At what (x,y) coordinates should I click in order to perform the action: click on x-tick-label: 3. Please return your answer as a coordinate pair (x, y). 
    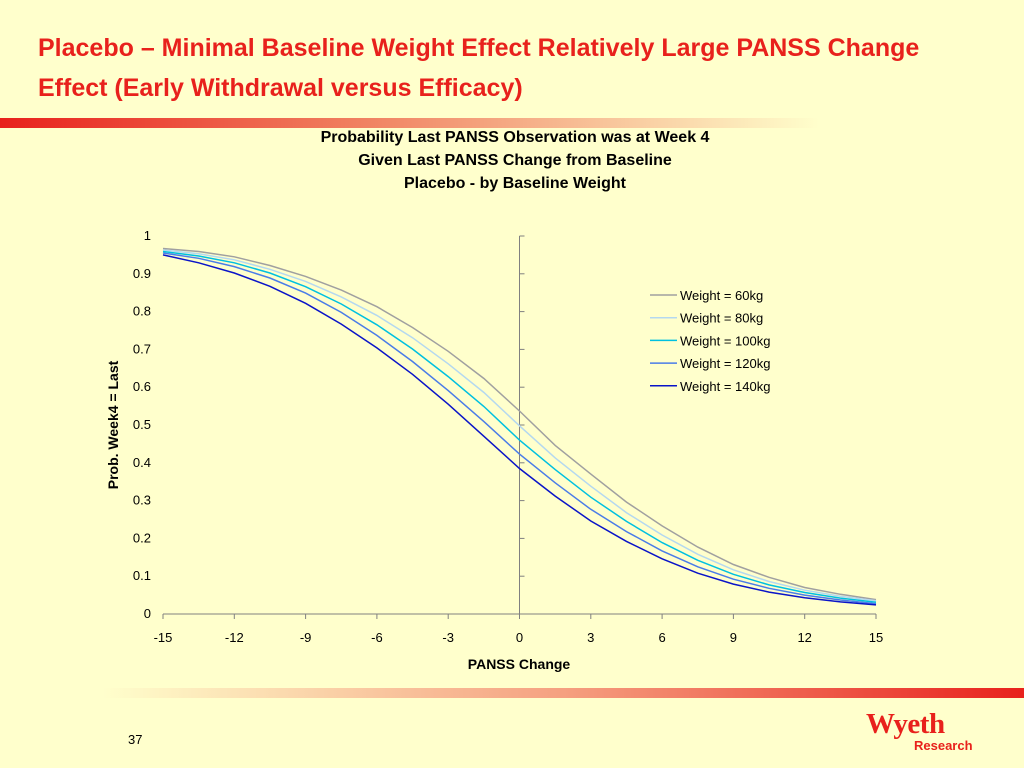
    Looking at the image, I should click on (590, 637).